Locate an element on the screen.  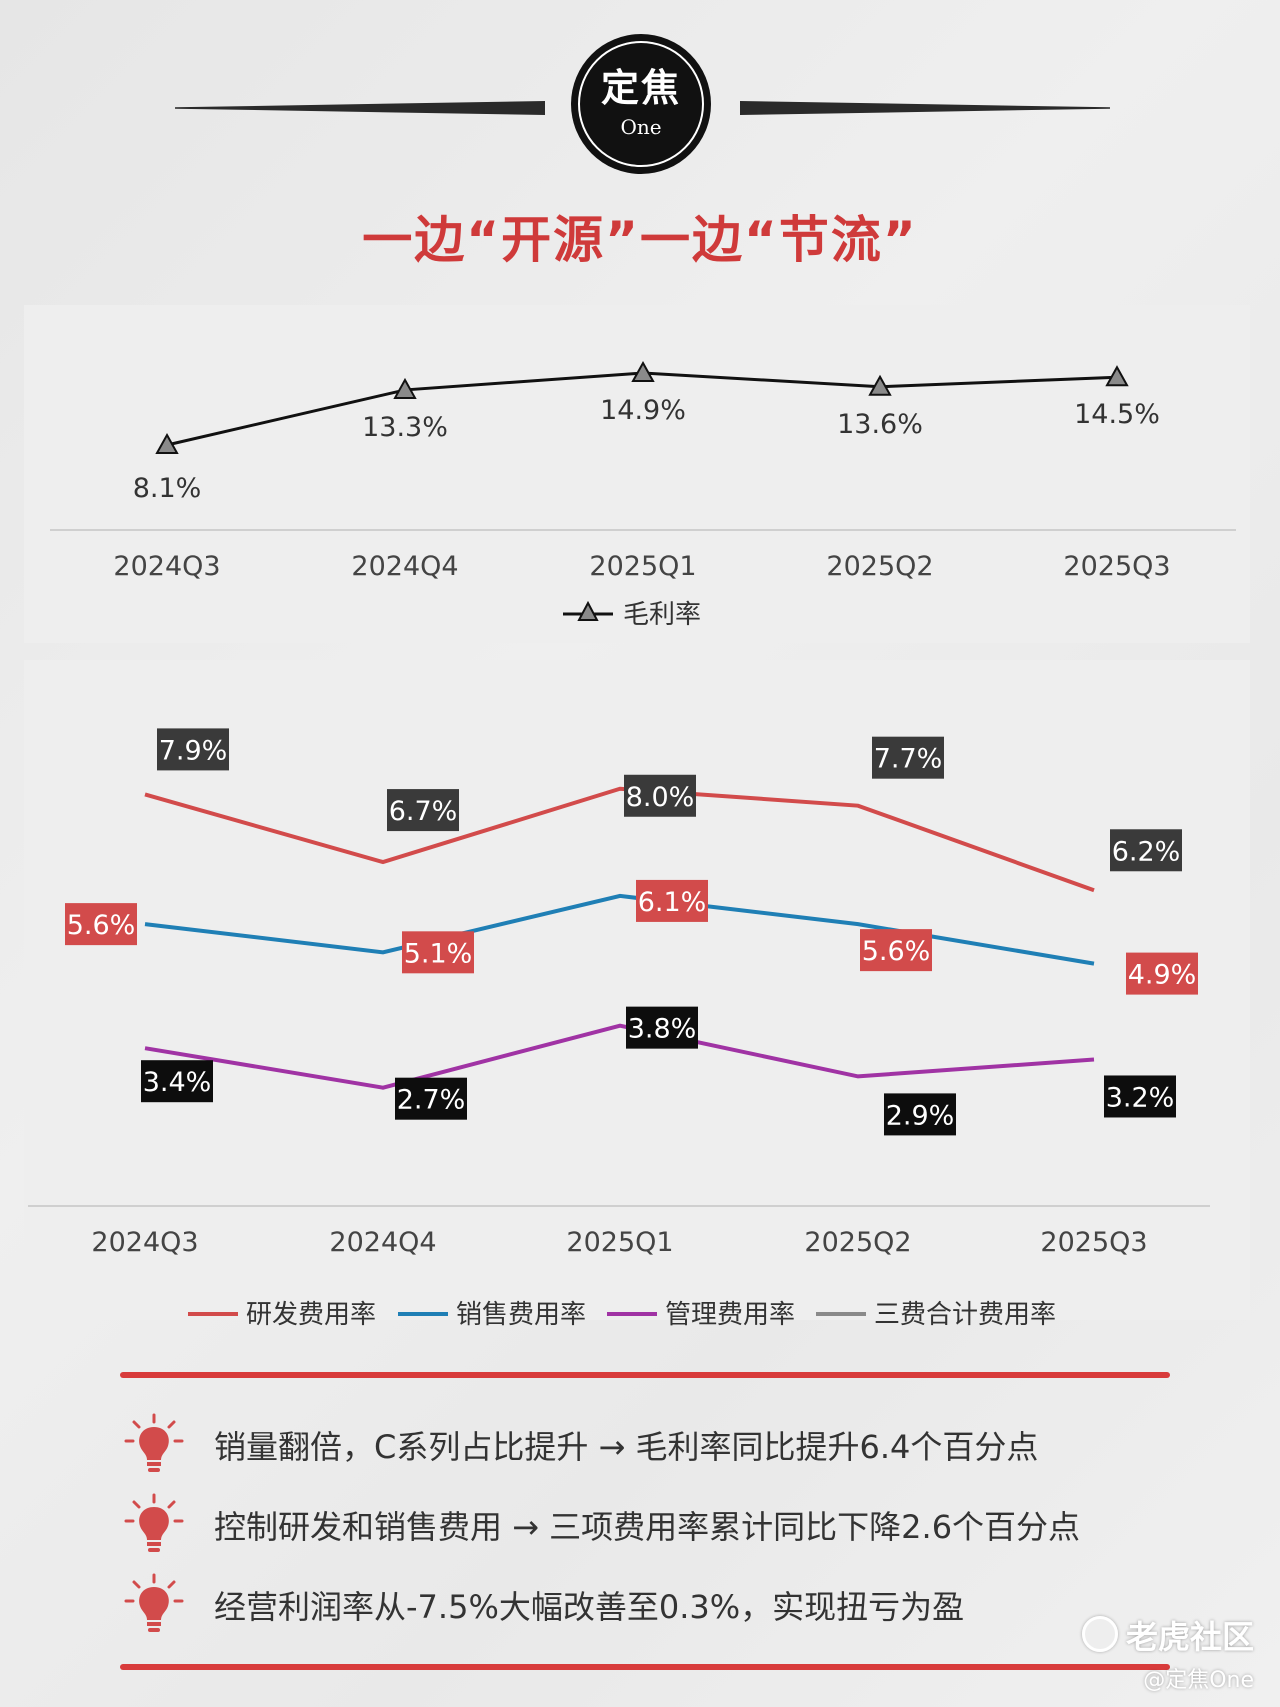
insight-item: 销量翻倍，C系列占比提升 → 毛利率同比提升6.4个百分点 is located at coordinates (635, 1445).